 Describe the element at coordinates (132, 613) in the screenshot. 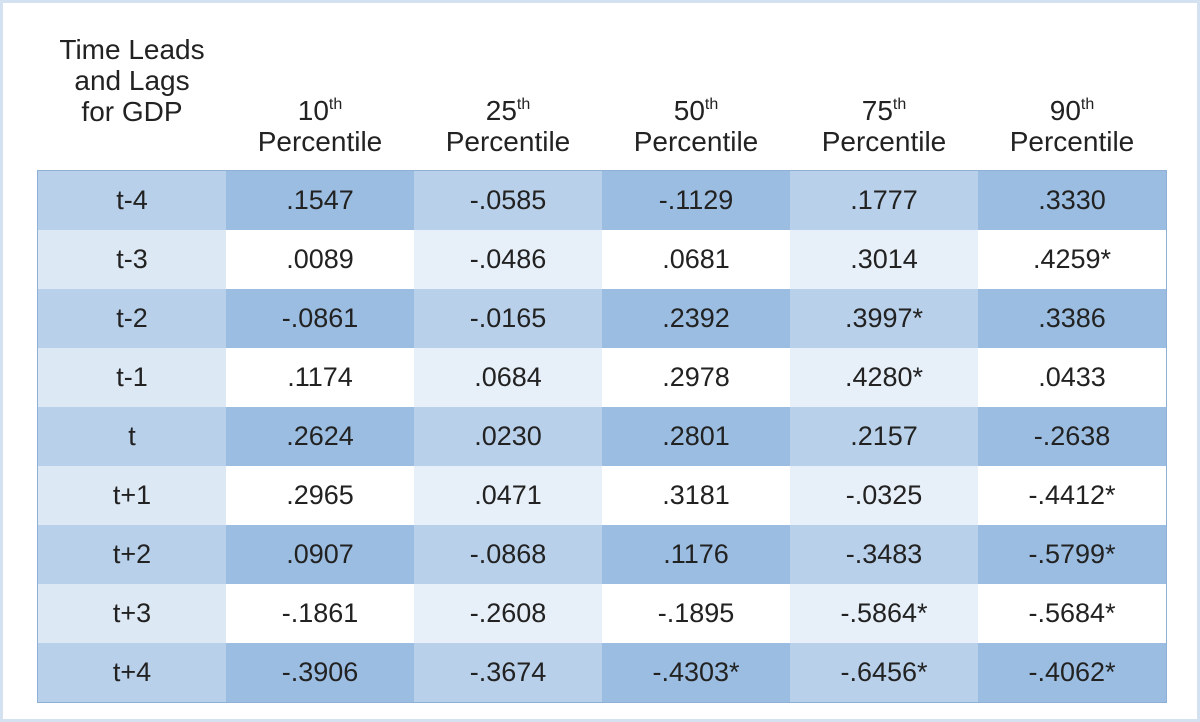

I see `row-label: t+3` at that location.